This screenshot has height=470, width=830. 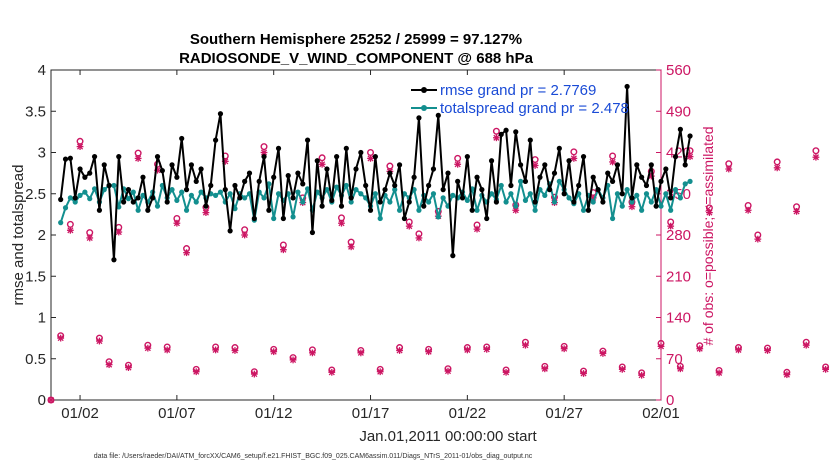 What do you see at coordinates (678, 318) in the screenshot?
I see `y2-tick-label: 140` at bounding box center [678, 318].